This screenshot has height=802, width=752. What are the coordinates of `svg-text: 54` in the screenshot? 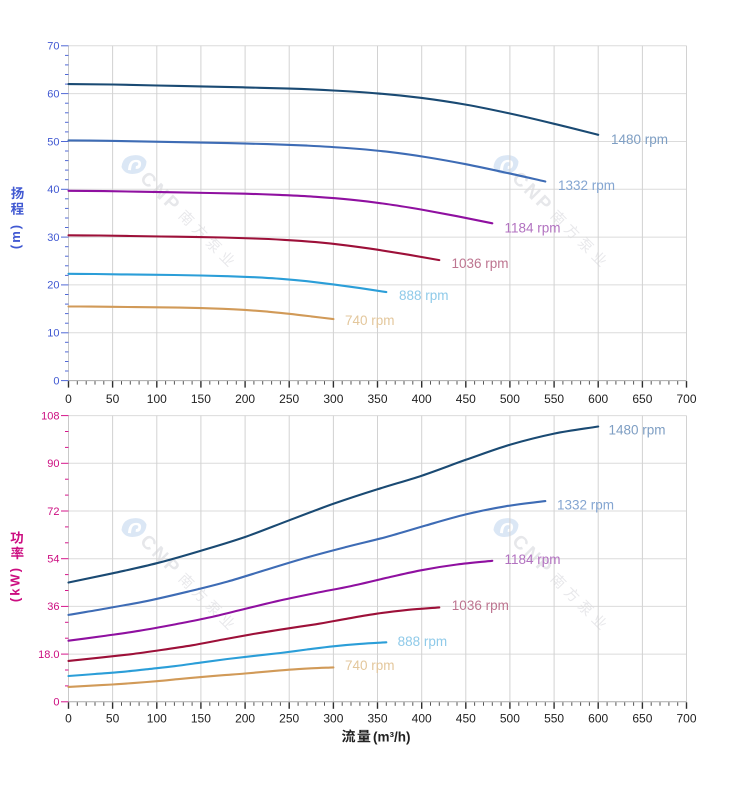 It's located at (53, 560).